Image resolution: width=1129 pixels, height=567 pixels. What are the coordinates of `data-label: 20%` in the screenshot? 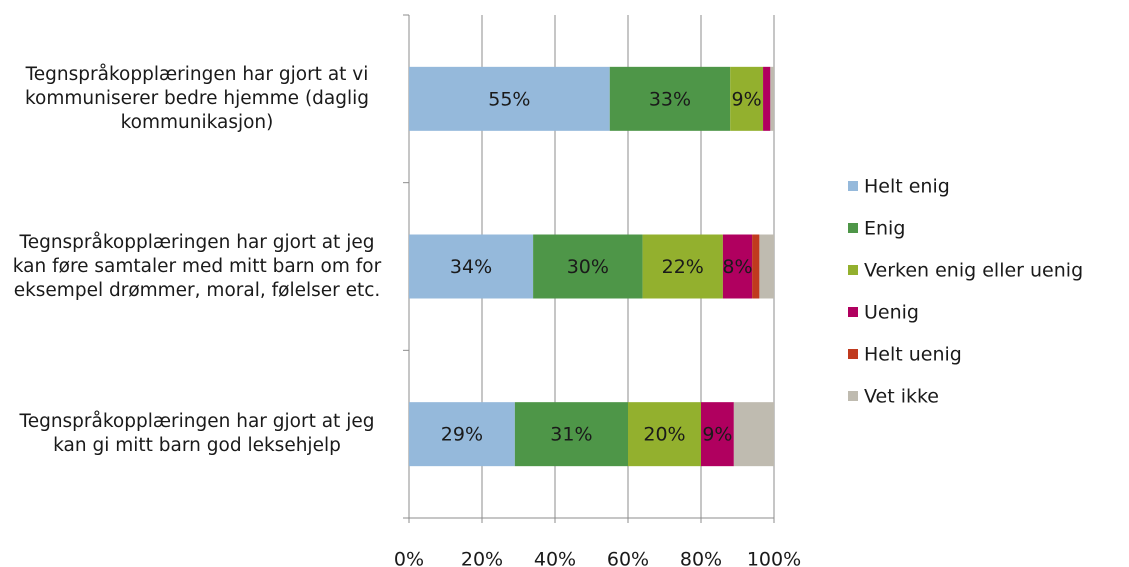 It's located at (664, 435).